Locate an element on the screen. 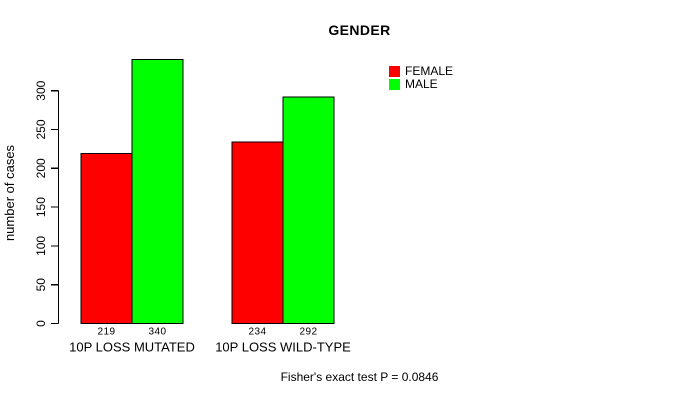 The width and height of the screenshot is (690, 400). y-axis-tick-label: 300 is located at coordinates (41, 90).